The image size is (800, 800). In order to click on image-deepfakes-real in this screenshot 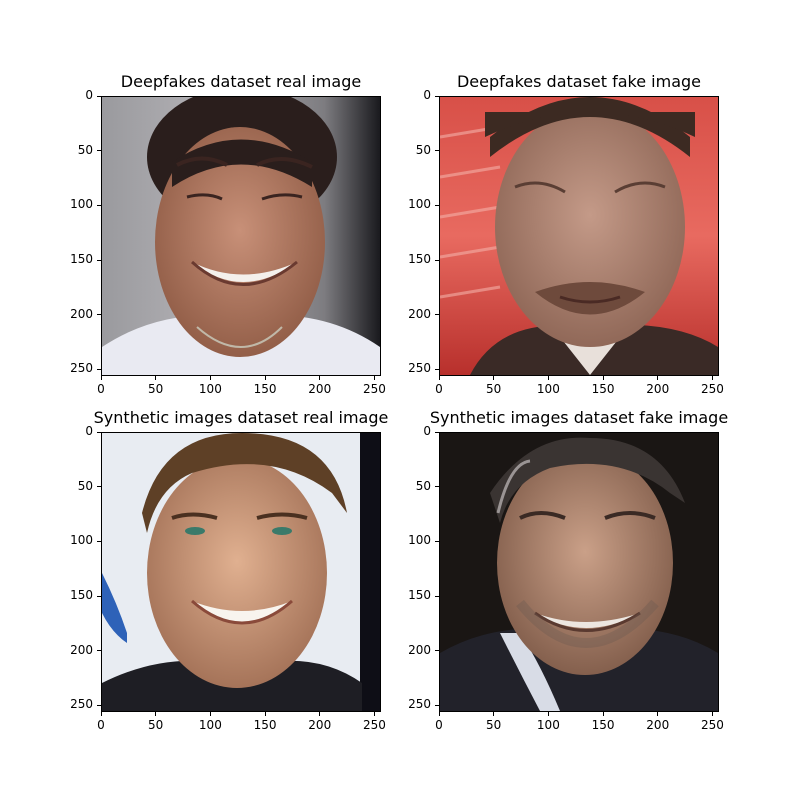, I will do `click(241, 236)`.